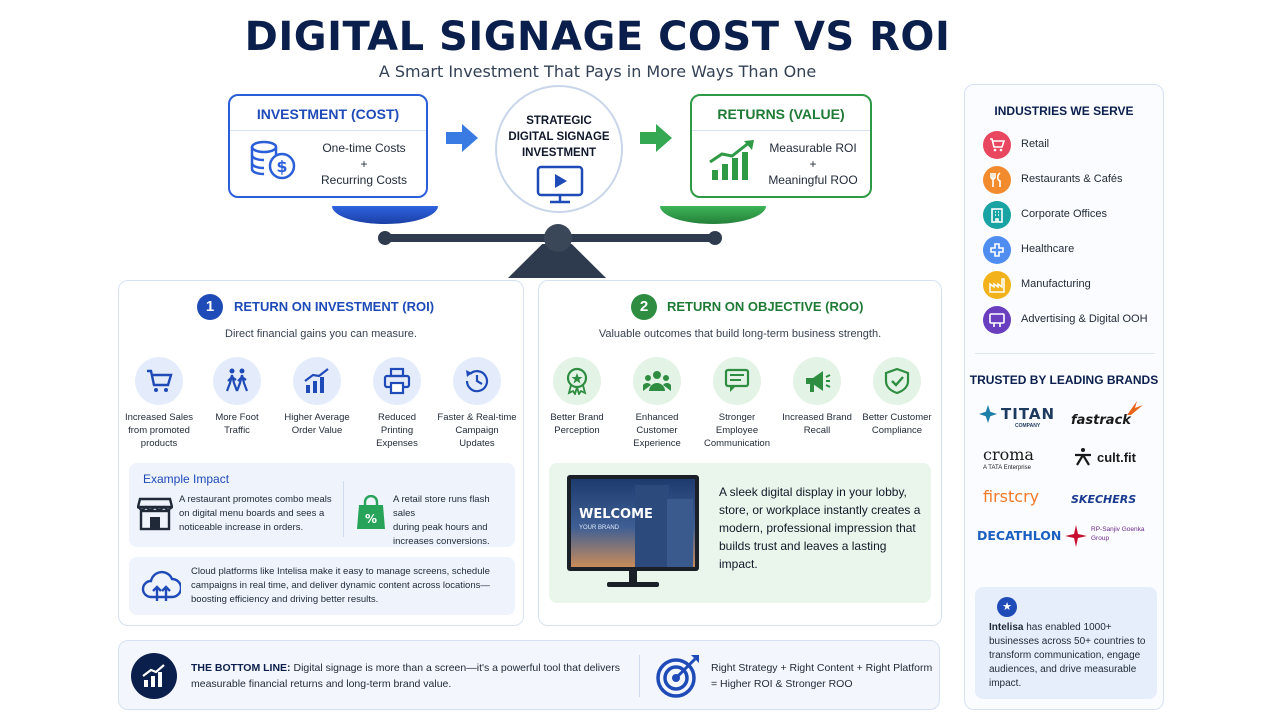 Image resolution: width=1280 pixels, height=720 pixels. I want to click on bottom-line-label: THE BOTTOM LINE:, so click(241, 668).